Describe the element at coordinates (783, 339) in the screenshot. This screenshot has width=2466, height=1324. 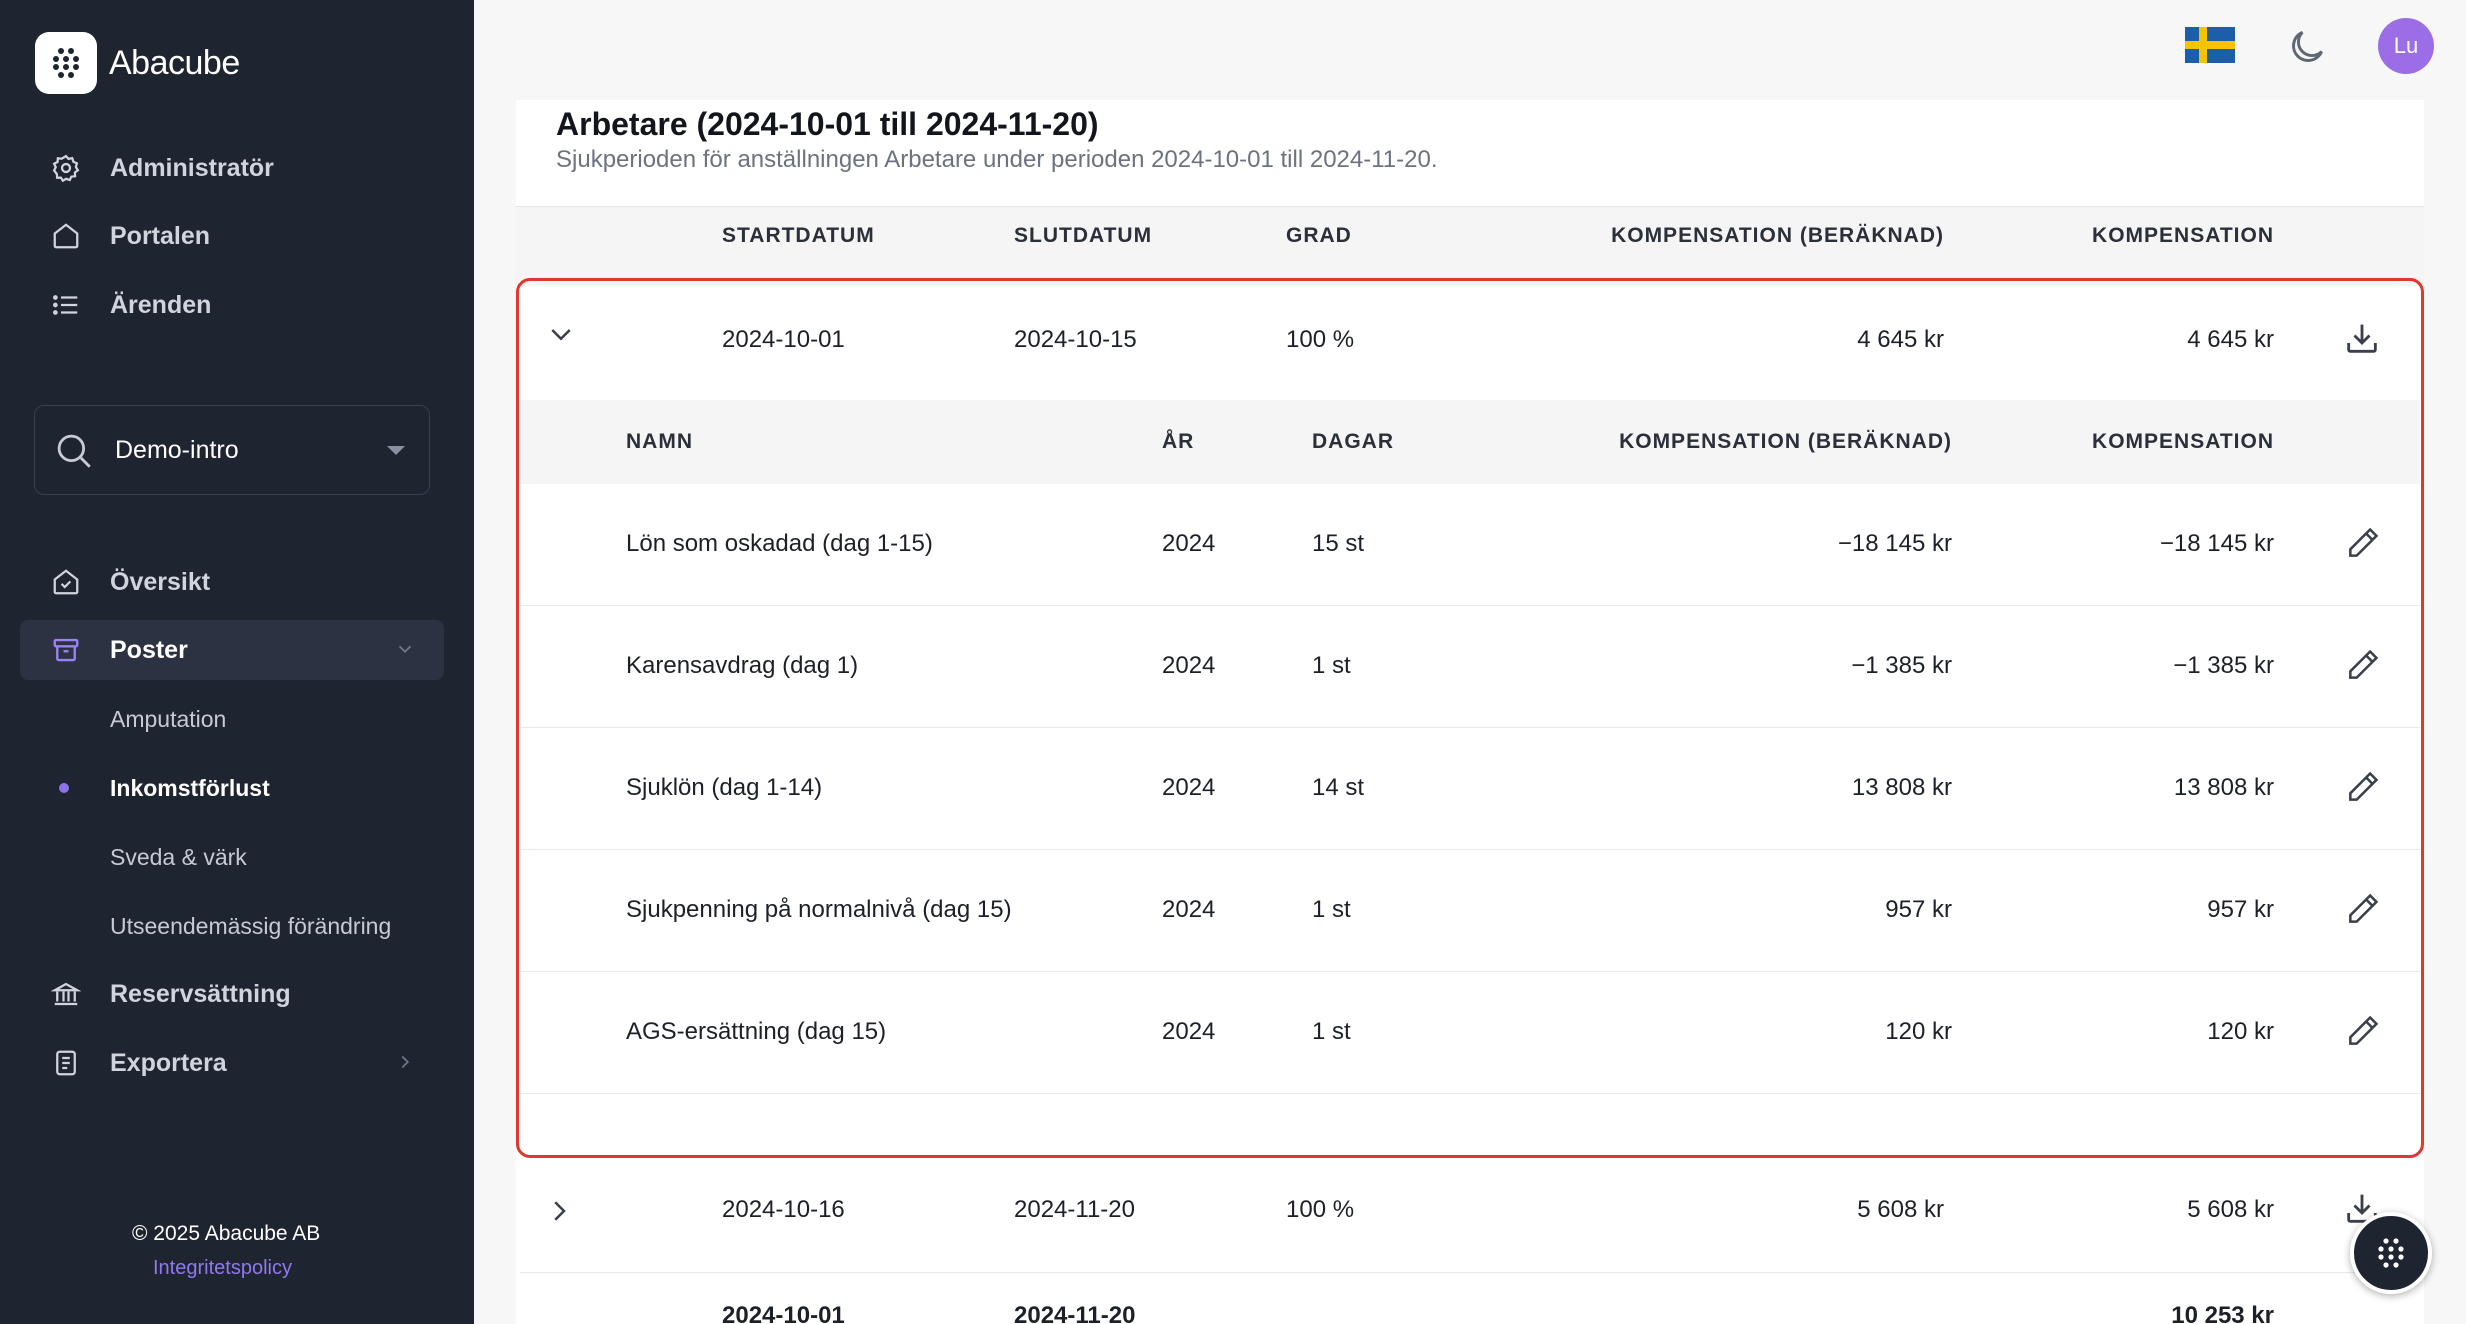
I see `period-start: 2024-10-01` at that location.